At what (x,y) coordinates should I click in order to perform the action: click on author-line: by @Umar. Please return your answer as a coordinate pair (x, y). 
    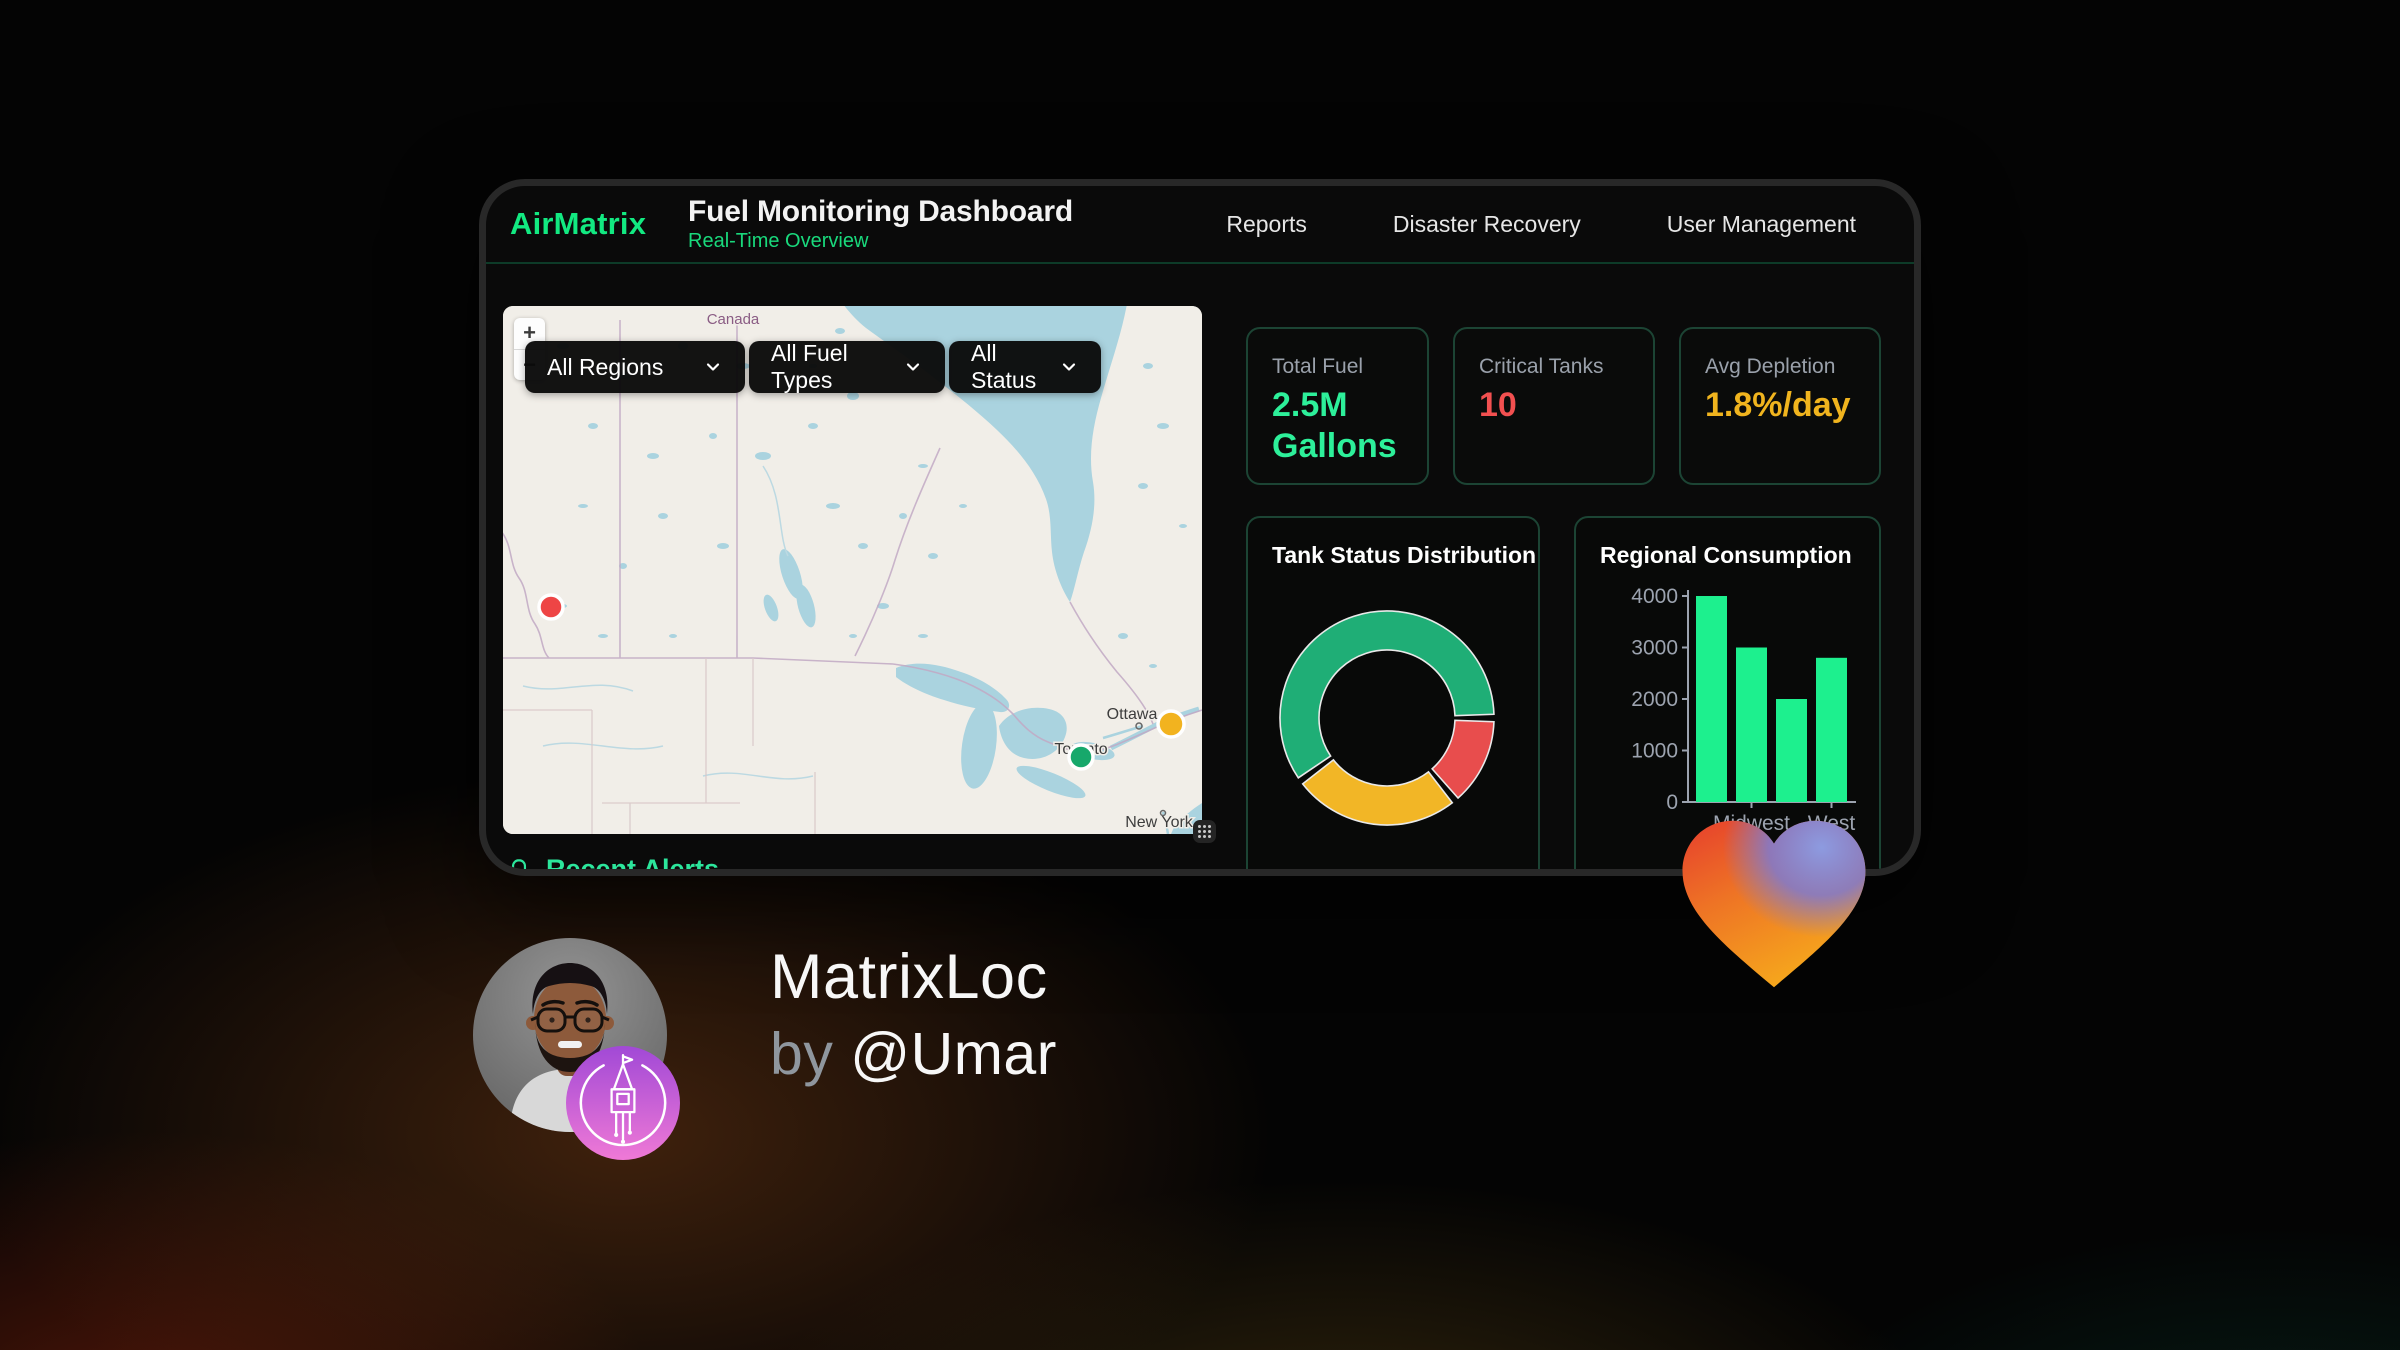
    Looking at the image, I should click on (913, 1054).